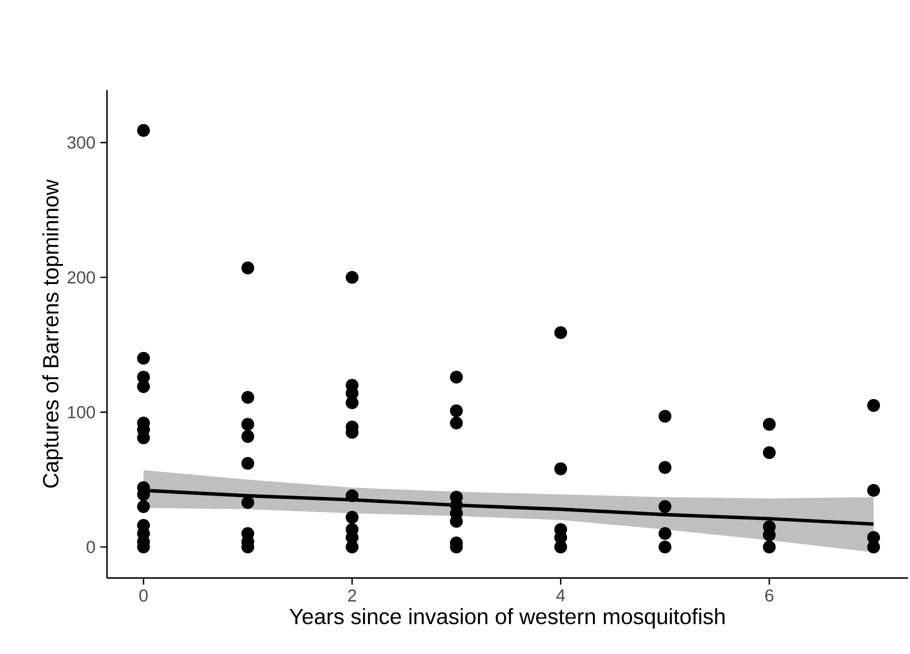 This screenshot has height=654, width=910. Describe the element at coordinates (507, 618) in the screenshot. I see `x-axis-title: Years since invasion of western mosquitofish` at that location.